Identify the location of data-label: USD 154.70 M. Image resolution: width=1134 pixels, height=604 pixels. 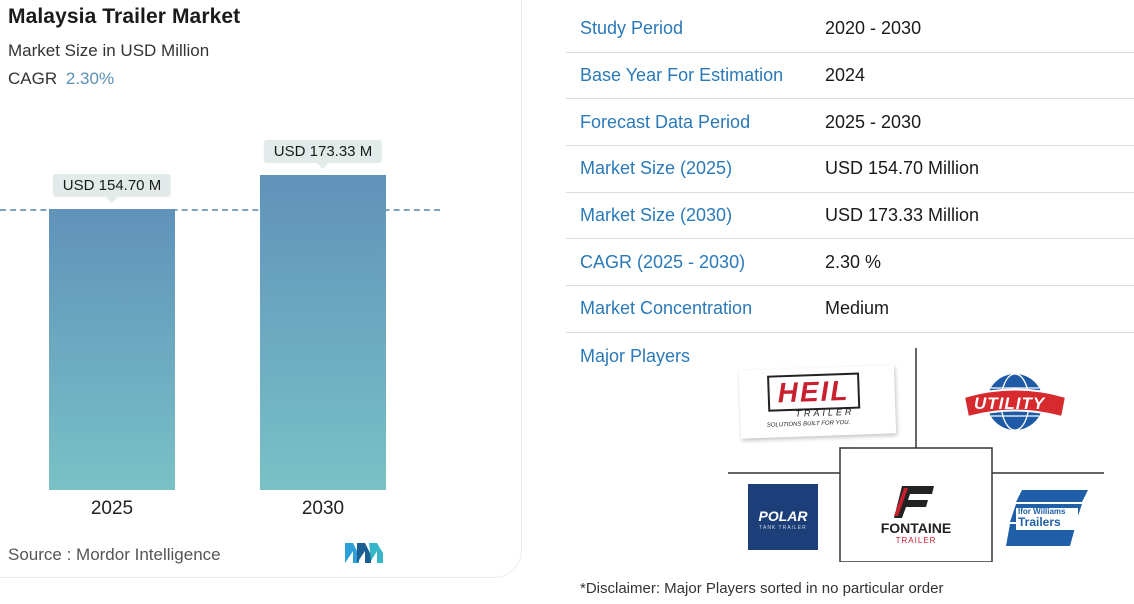
(112, 188).